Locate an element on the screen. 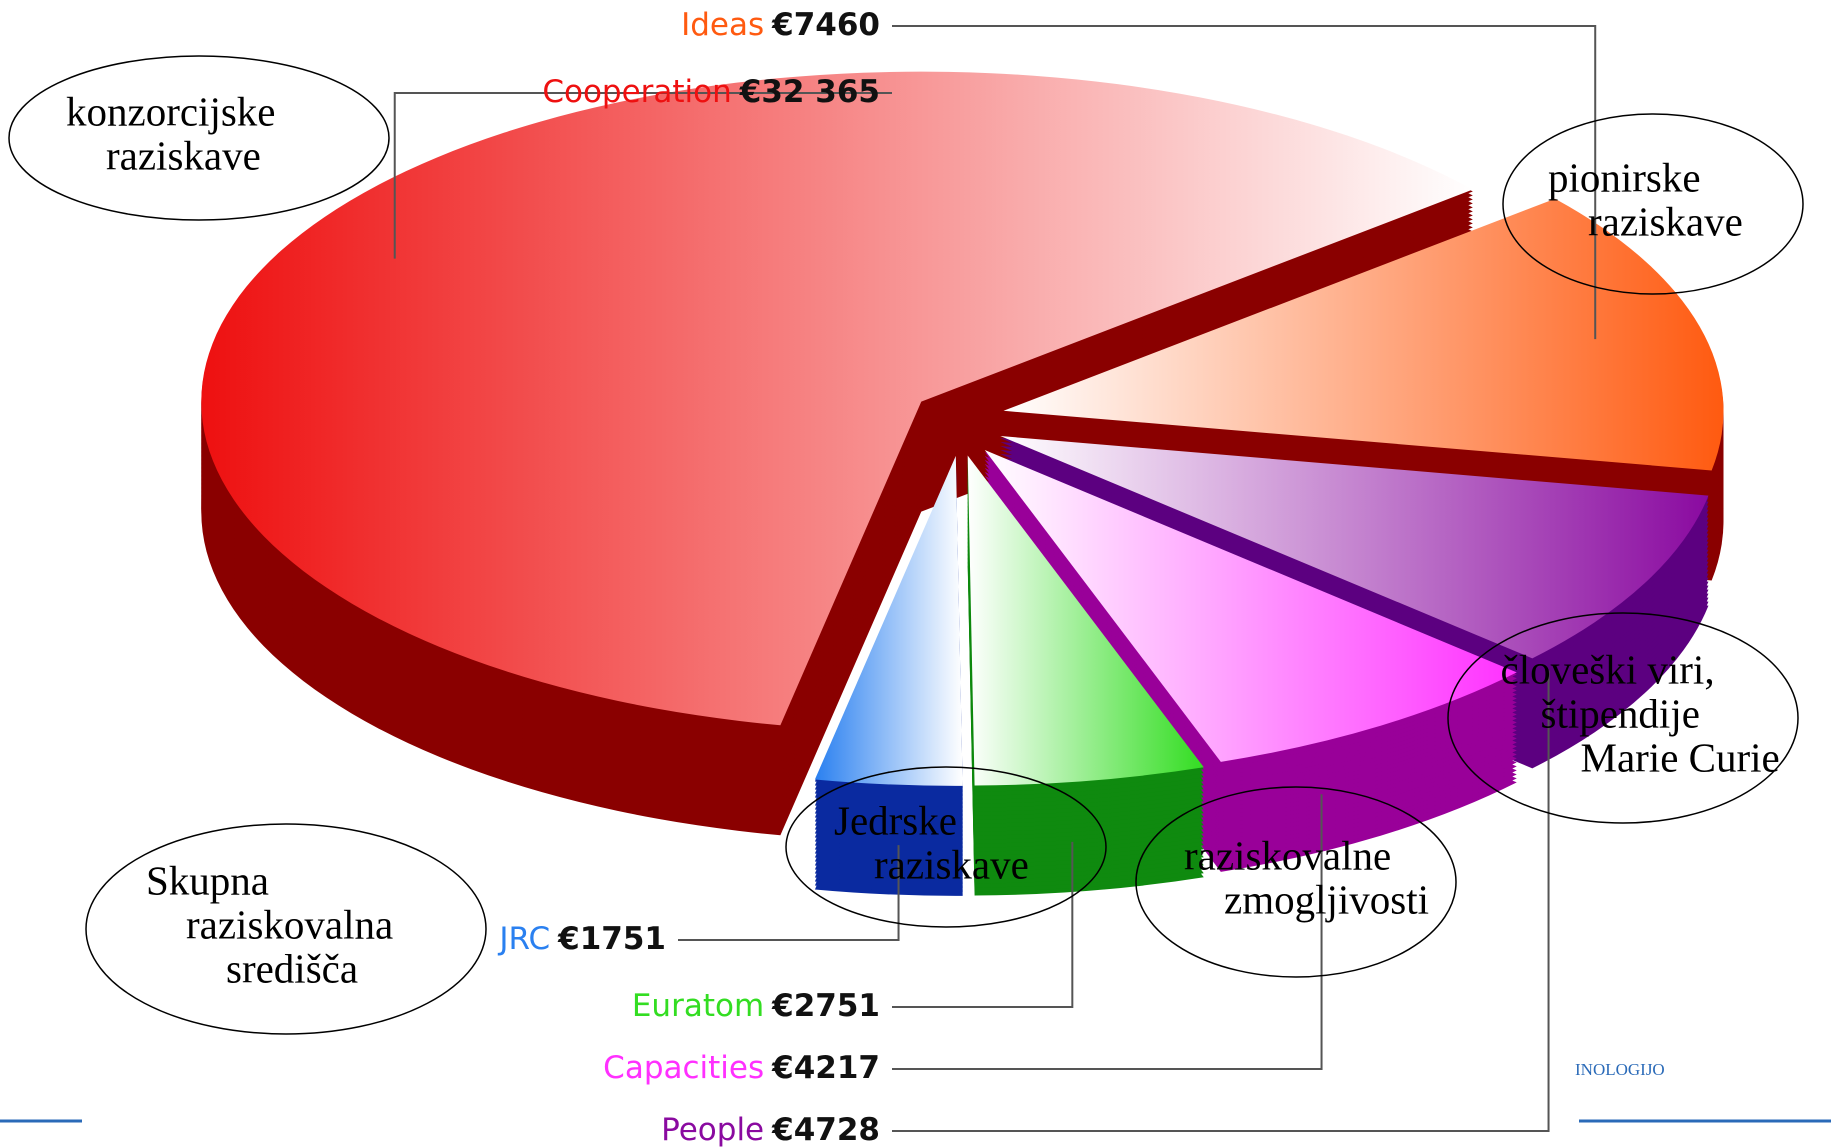 The width and height of the screenshot is (1831, 1148). slice-label: JRC €1751 is located at coordinates (581, 939).